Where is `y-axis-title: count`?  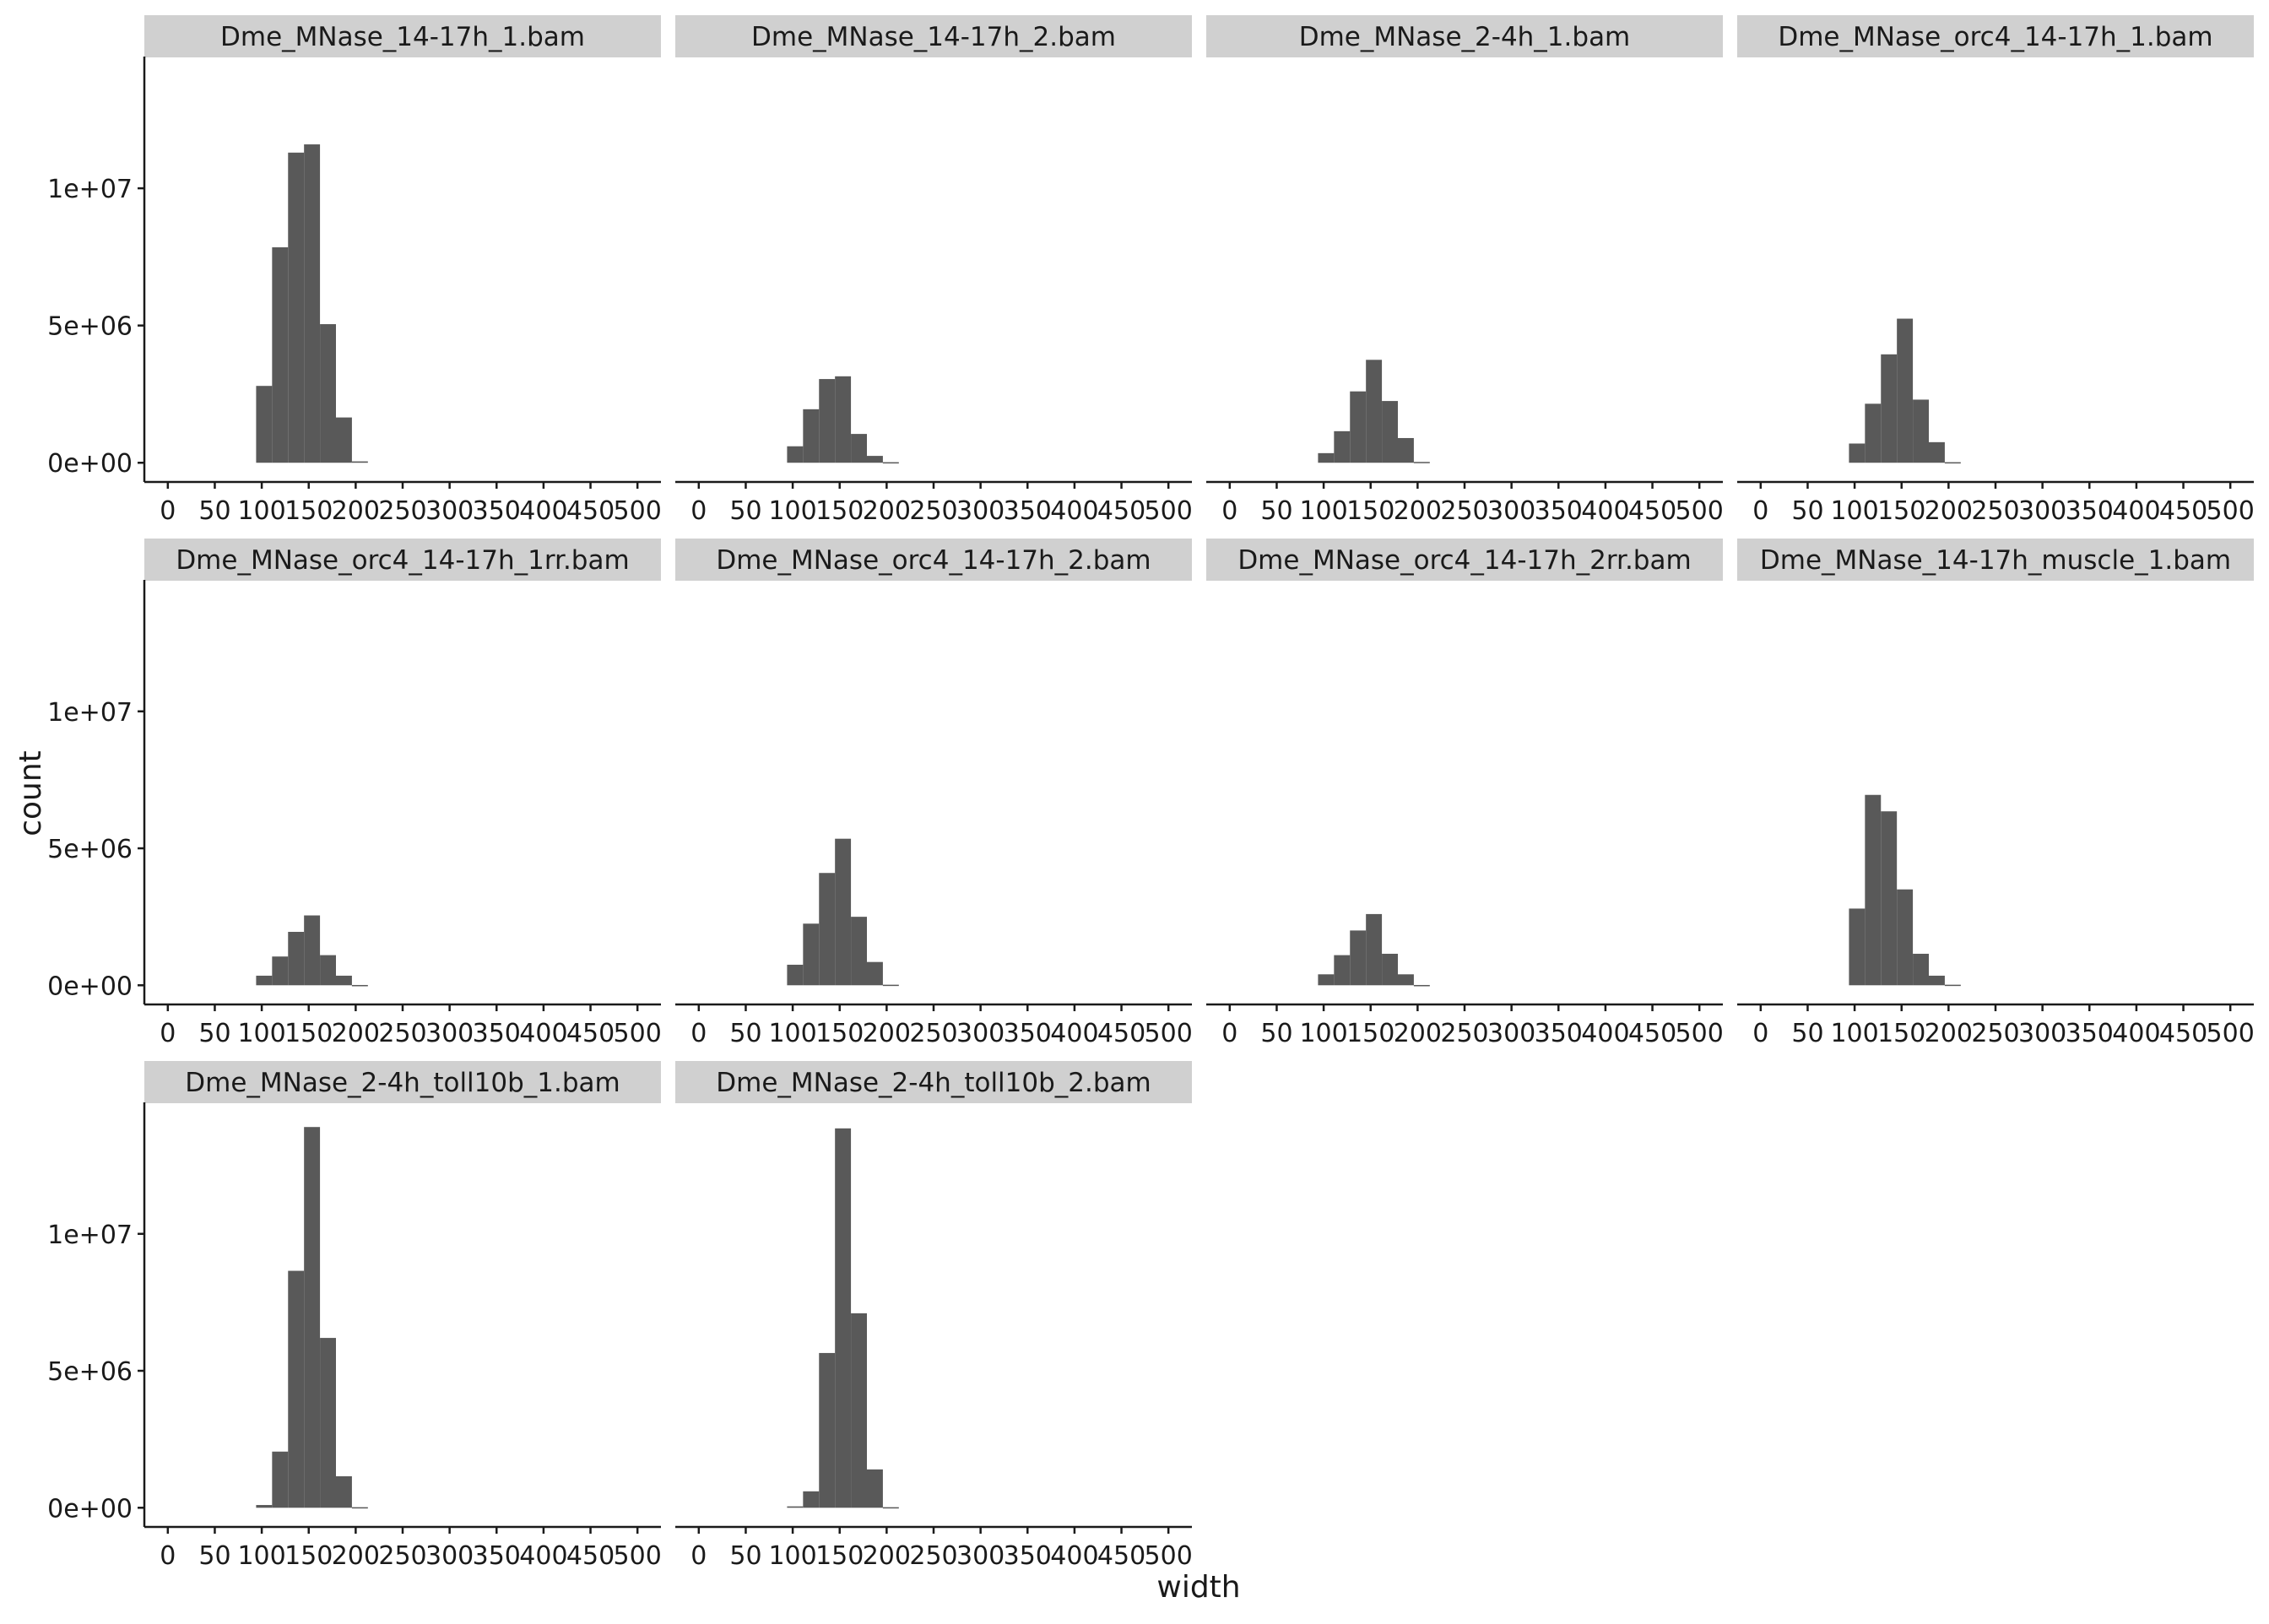
y-axis-title: count is located at coordinates (31, 793).